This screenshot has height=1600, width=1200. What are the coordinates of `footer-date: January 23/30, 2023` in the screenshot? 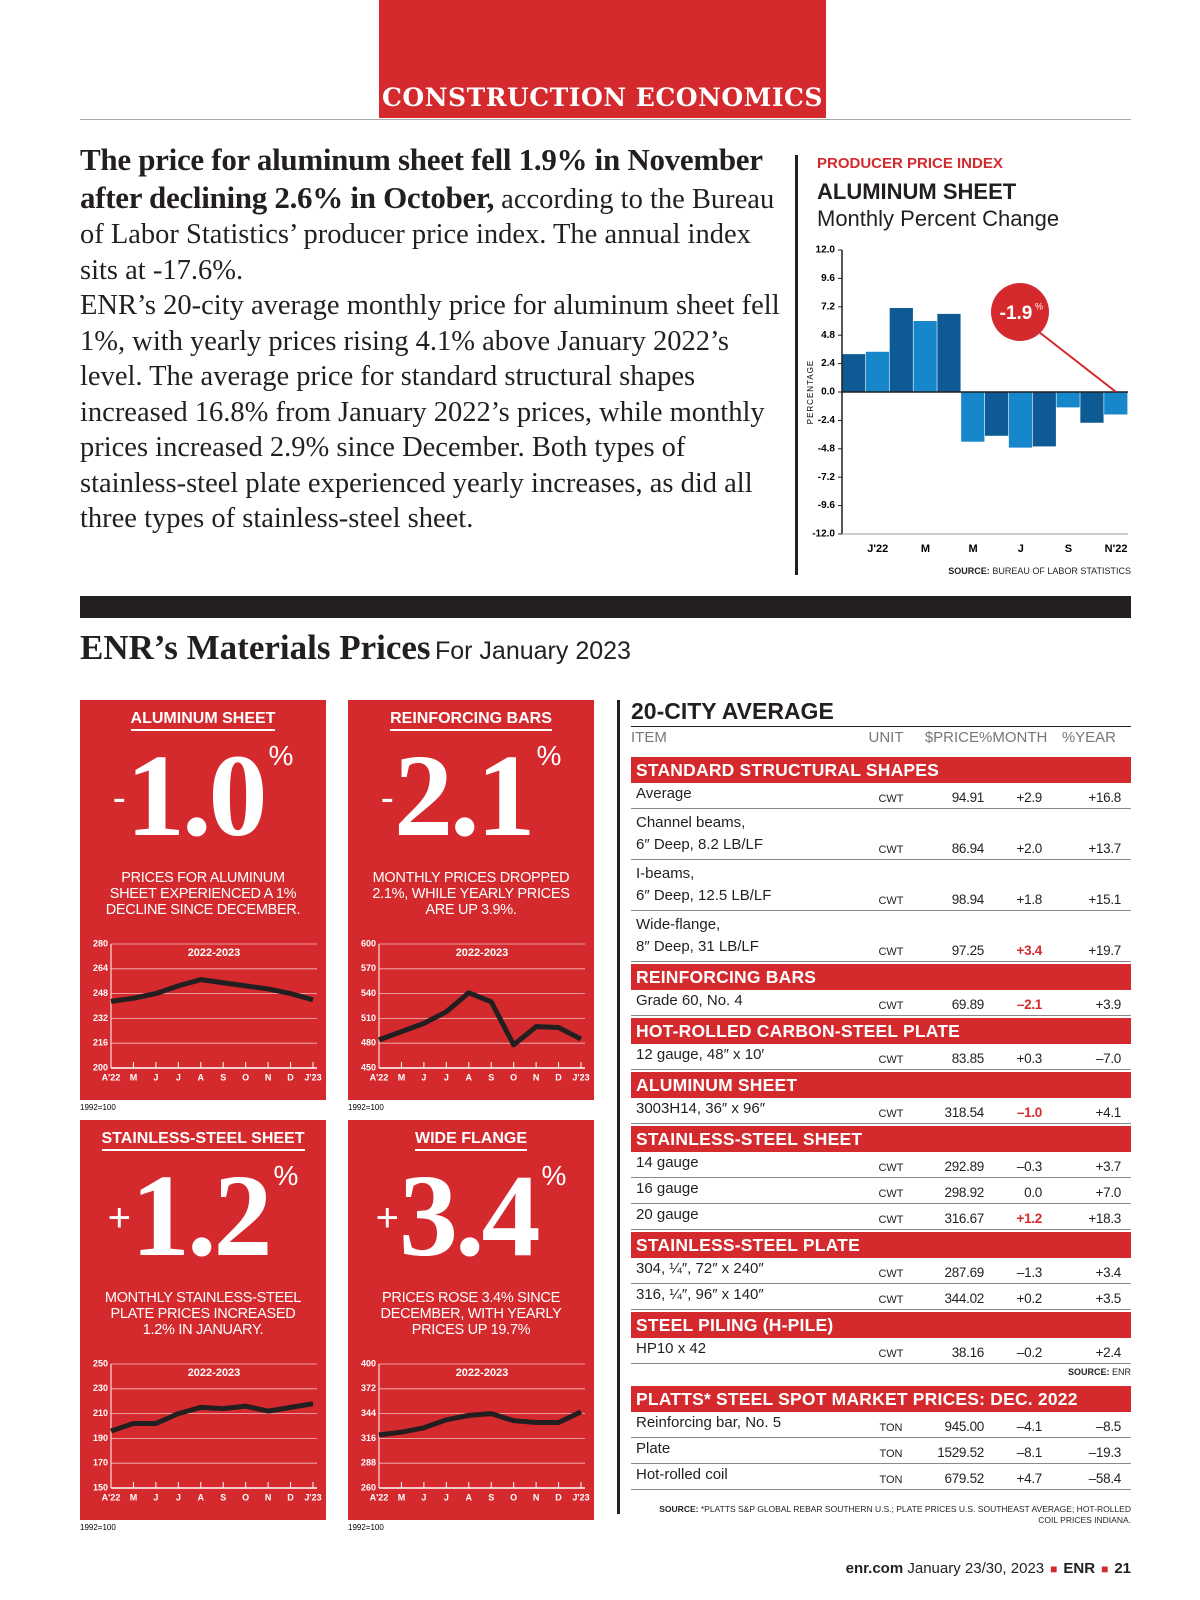 It's located at (976, 1568).